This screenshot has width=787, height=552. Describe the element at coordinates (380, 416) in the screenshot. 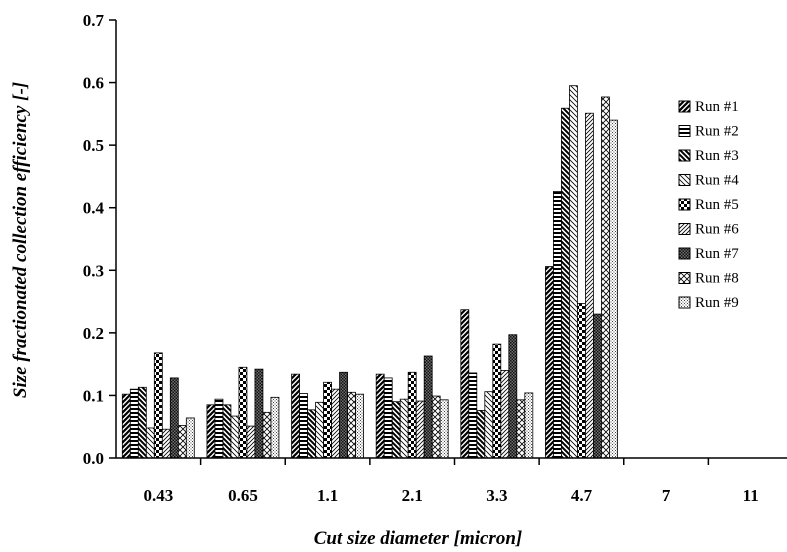

I see `bar-run-1-2.1` at that location.